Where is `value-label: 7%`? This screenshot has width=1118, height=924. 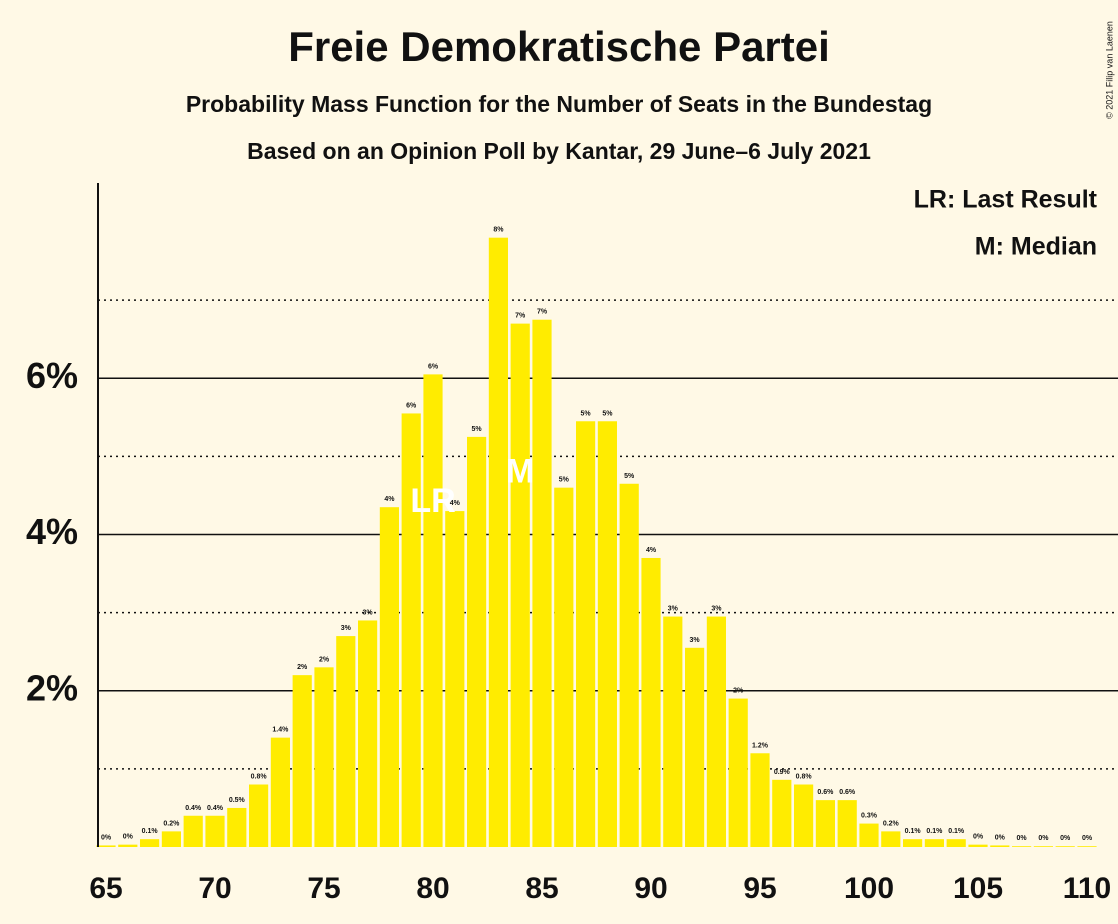 value-label: 7% is located at coordinates (542, 312).